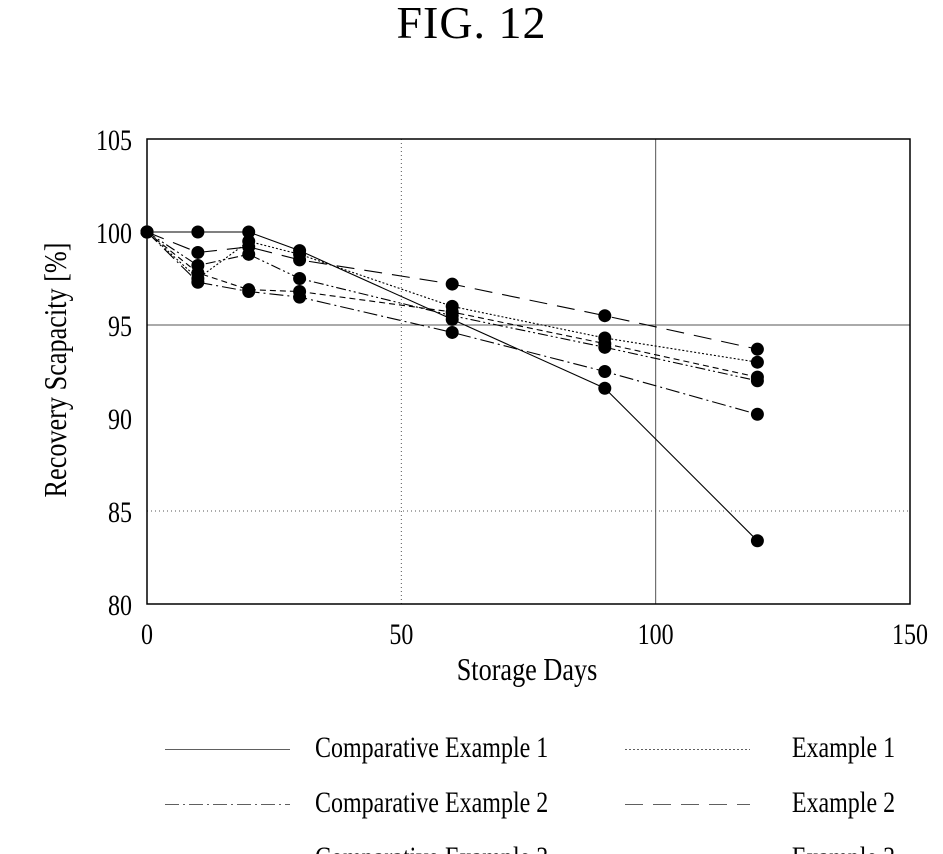  What do you see at coordinates (431, 846) in the screenshot?
I see `legend-label-comparative-example-3: Comparative Example 3` at bounding box center [431, 846].